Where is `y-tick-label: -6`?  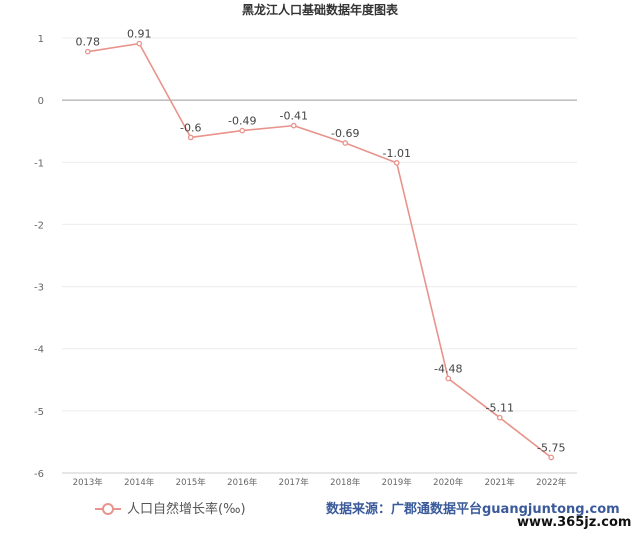 y-tick-label: -6 is located at coordinates (39, 474).